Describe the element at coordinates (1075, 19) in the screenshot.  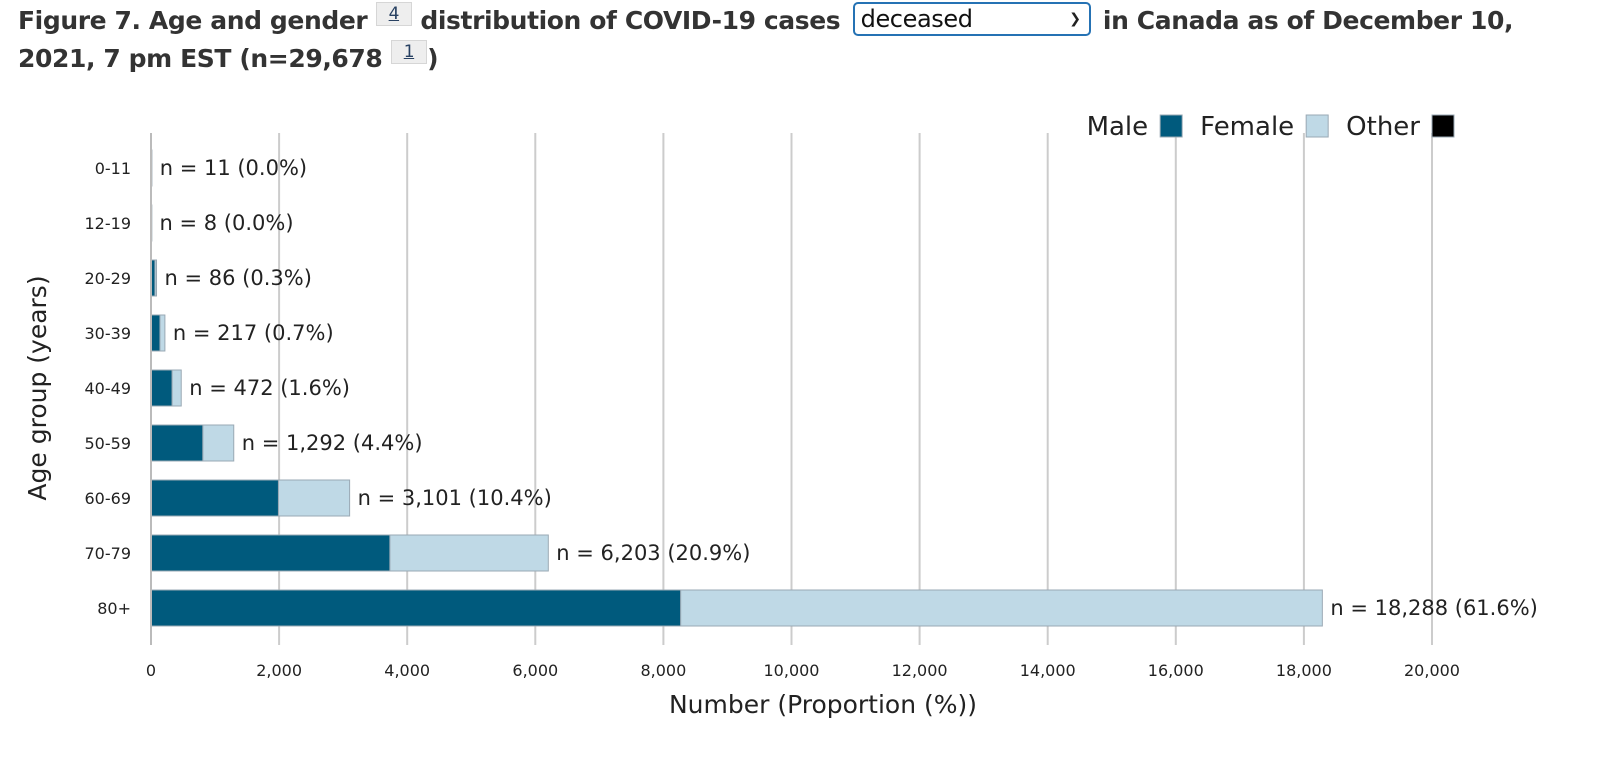
I see `chevron-down-icon: ❯` at that location.